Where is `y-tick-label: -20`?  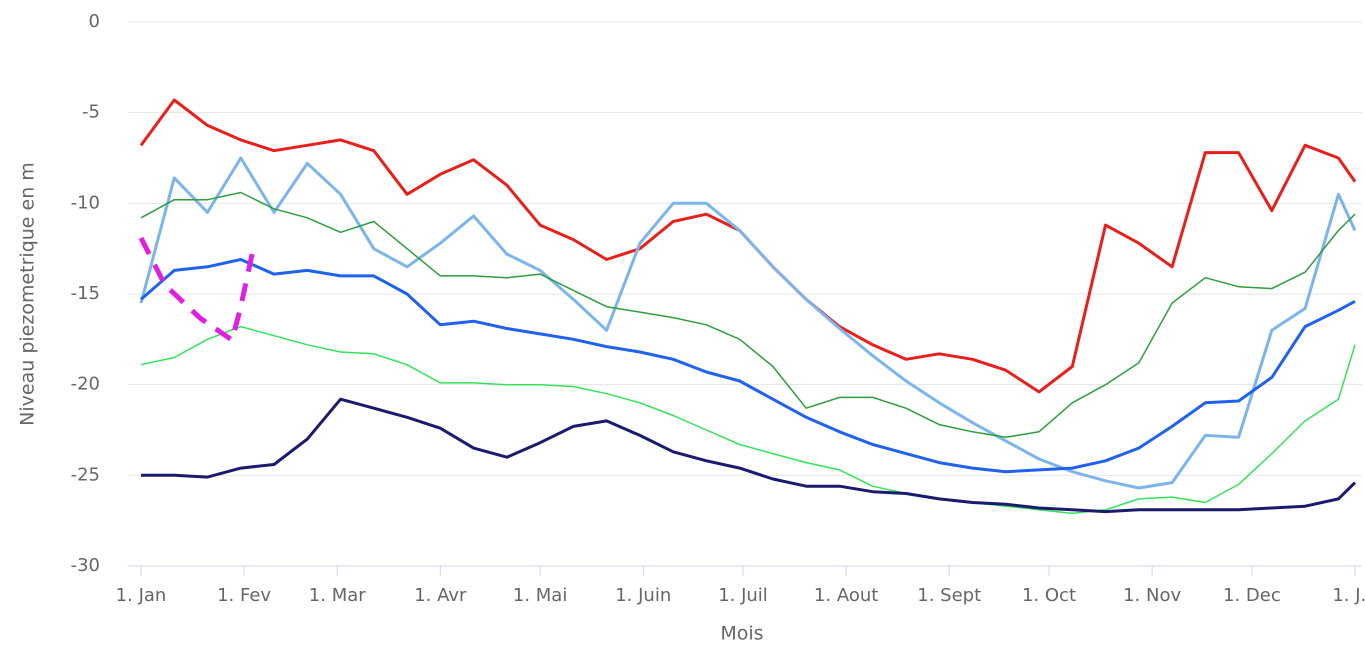
y-tick-label: -20 is located at coordinates (85, 384).